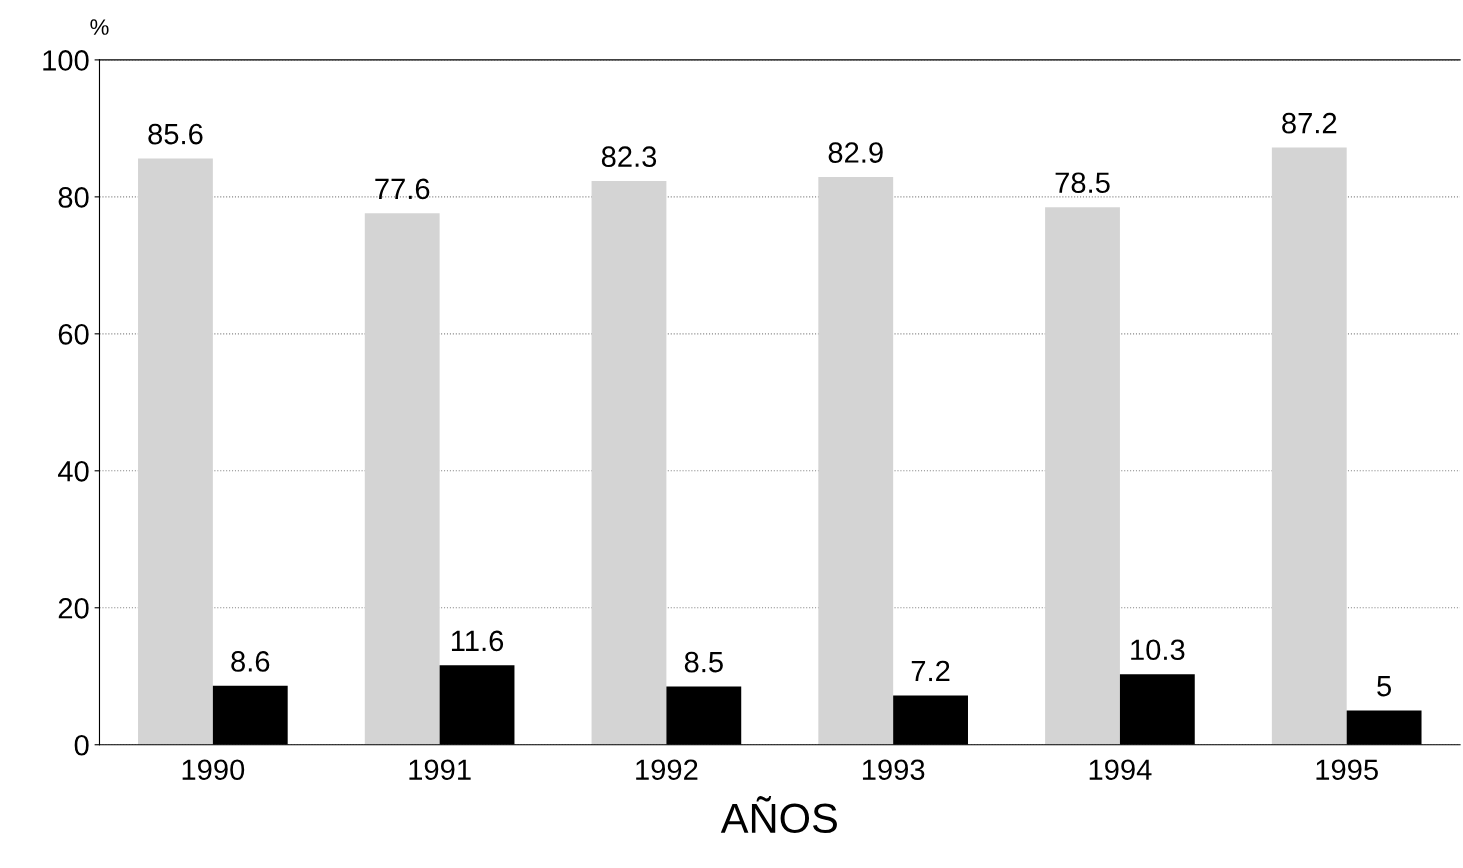  Describe the element at coordinates (855, 152) in the screenshot. I see `data-label: 82.9` at that location.